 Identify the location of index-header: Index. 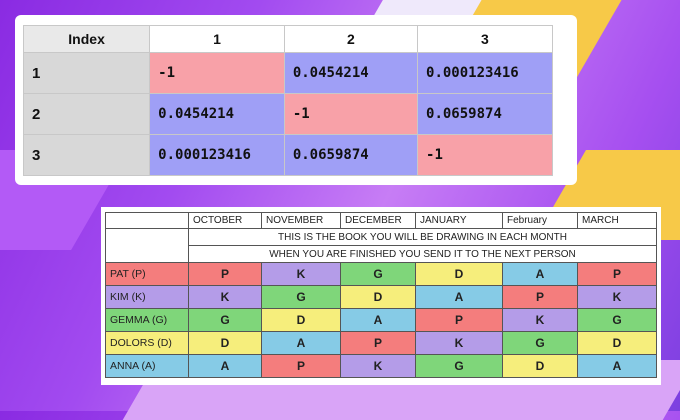
(86, 39).